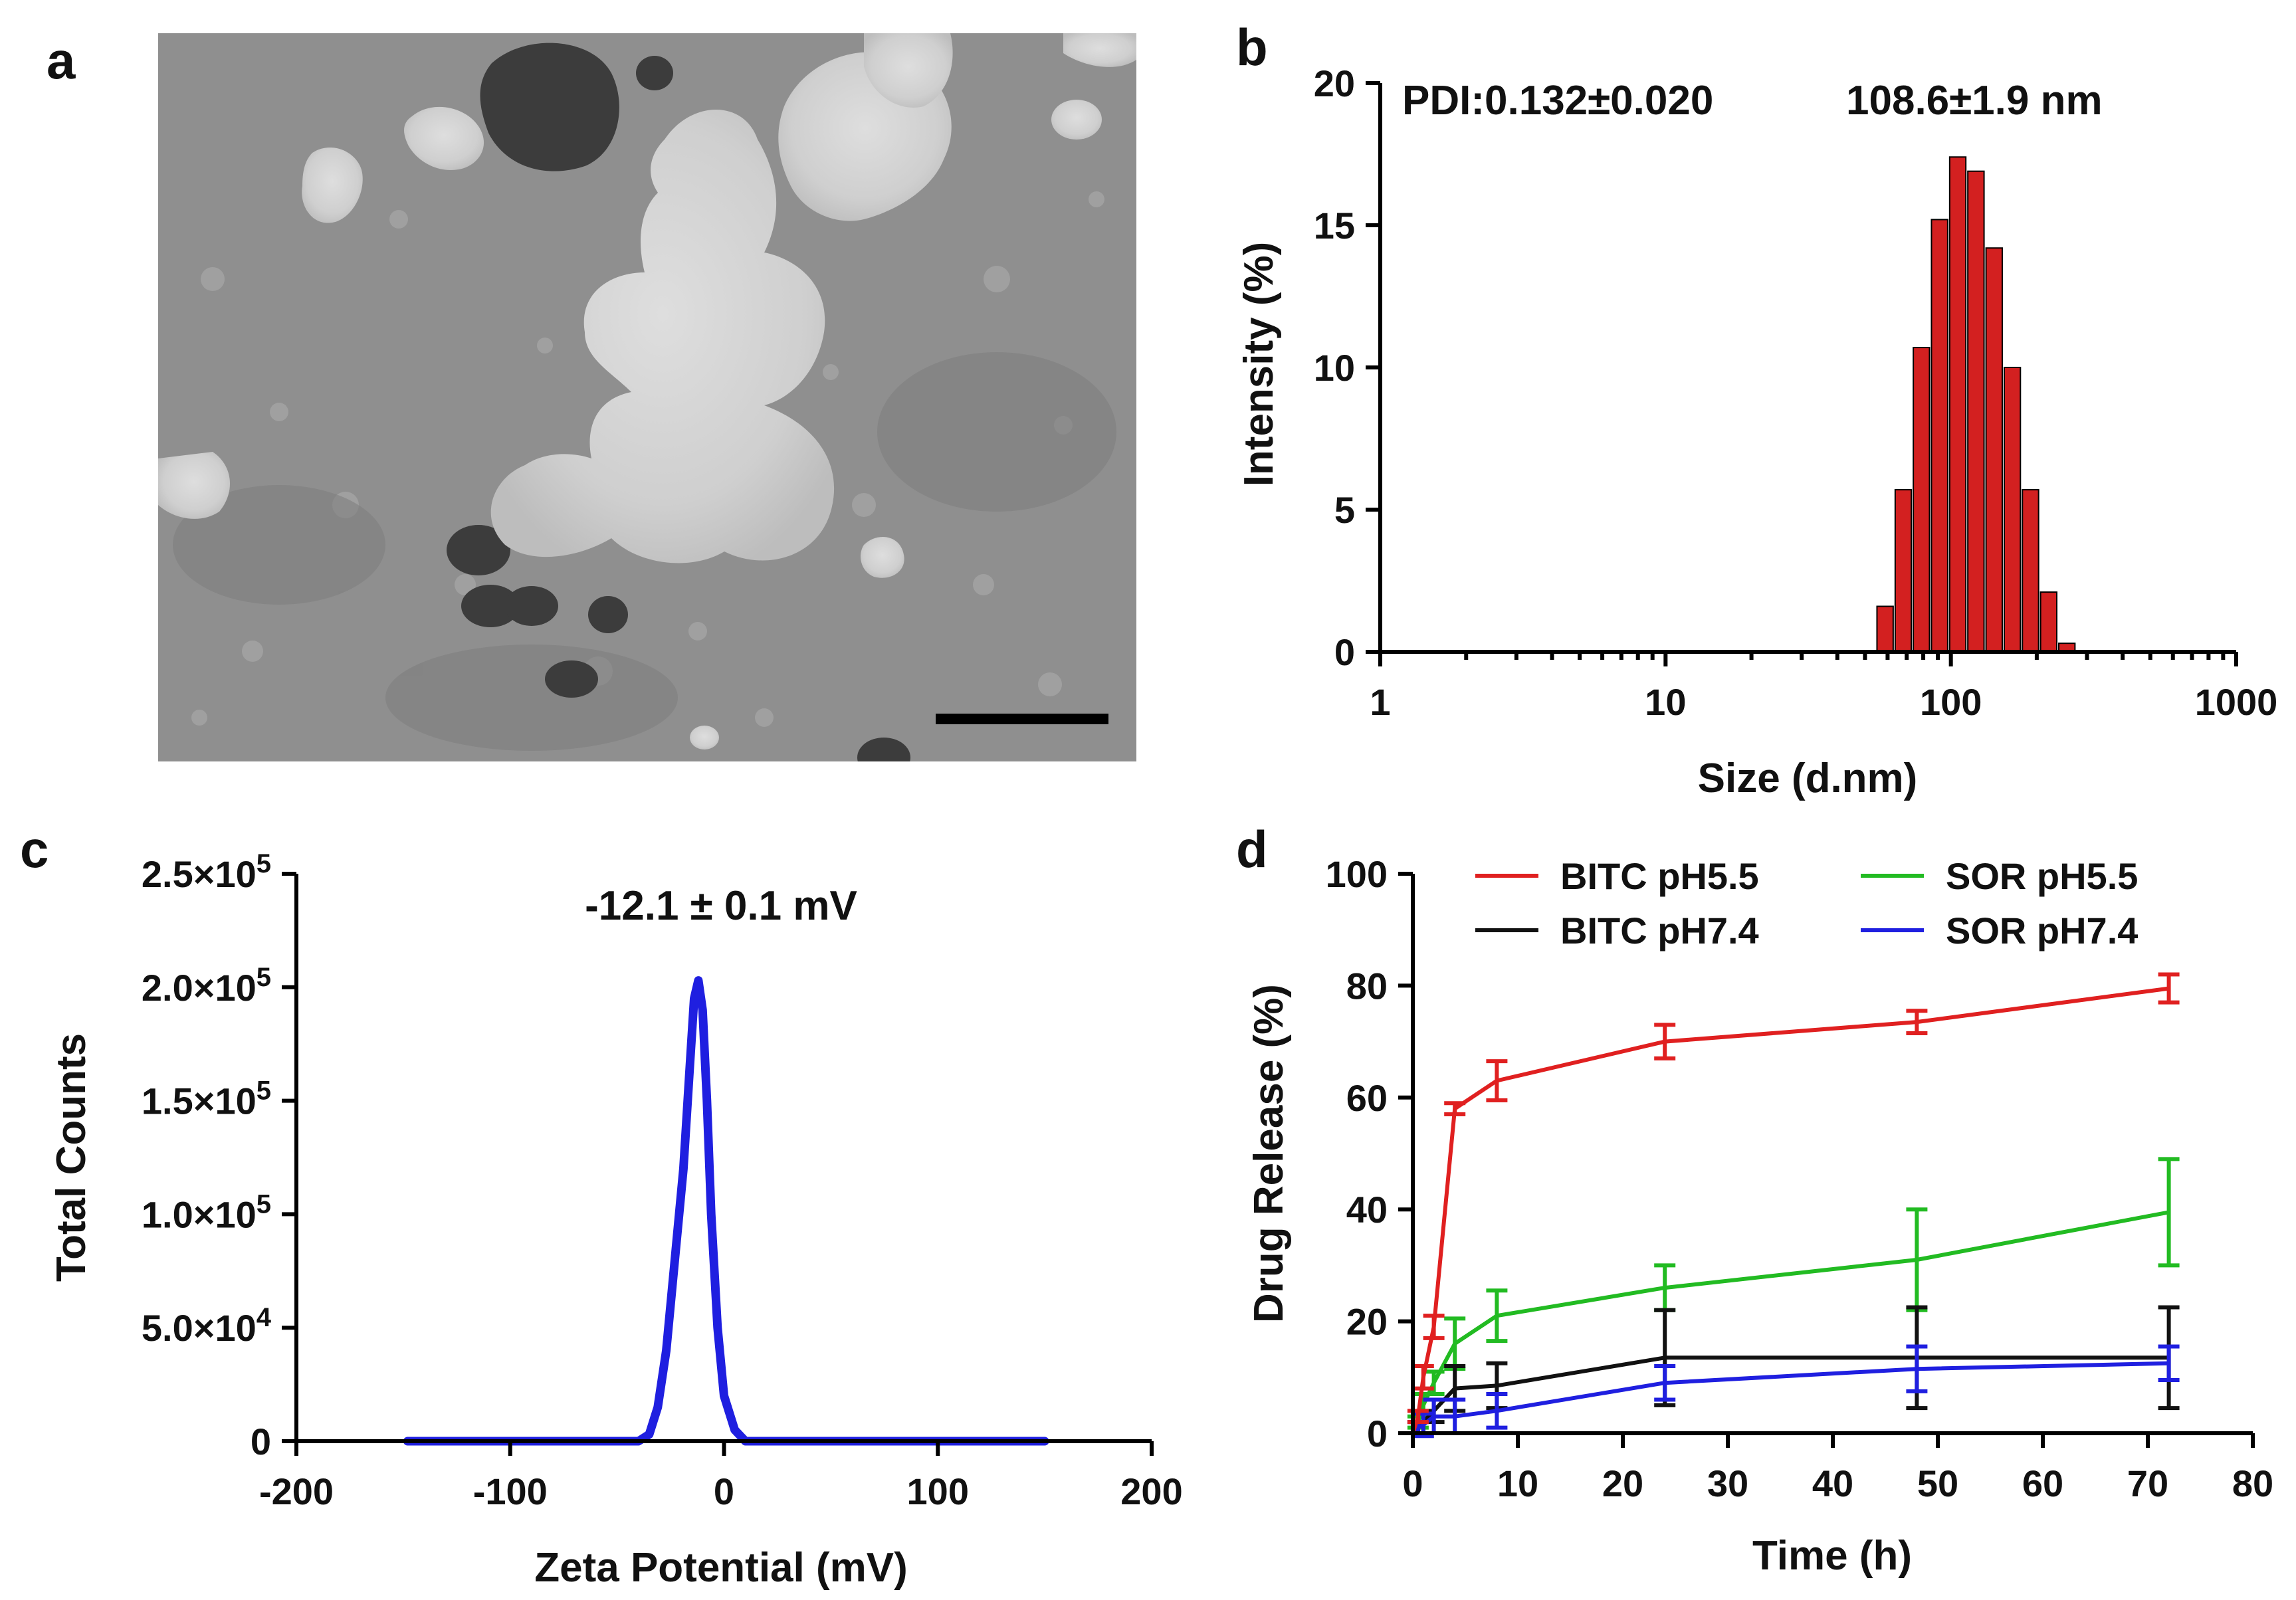 This screenshot has height=1600, width=2296. Describe the element at coordinates (1334, 83) in the screenshot. I see `b-y-tick-label-4: 20` at that location.